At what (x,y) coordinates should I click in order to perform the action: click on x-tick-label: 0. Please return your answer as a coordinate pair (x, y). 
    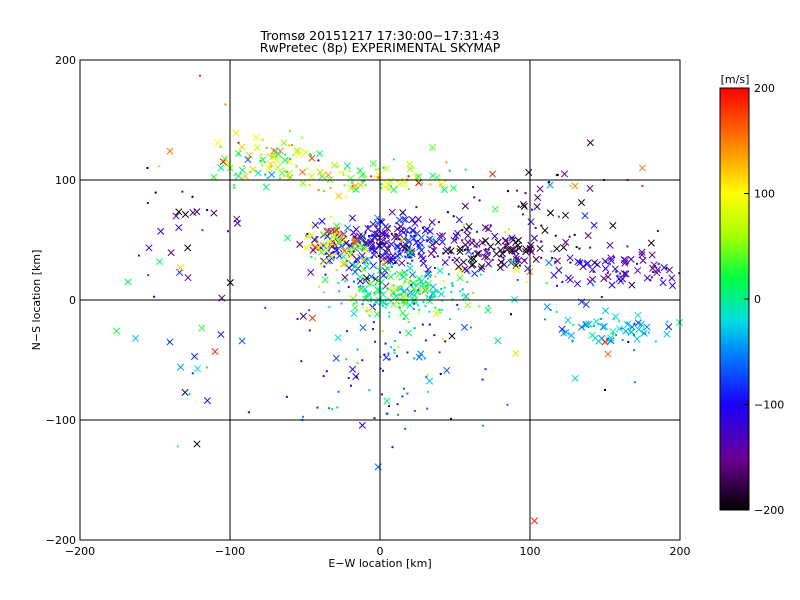
    Looking at the image, I should click on (380, 551).